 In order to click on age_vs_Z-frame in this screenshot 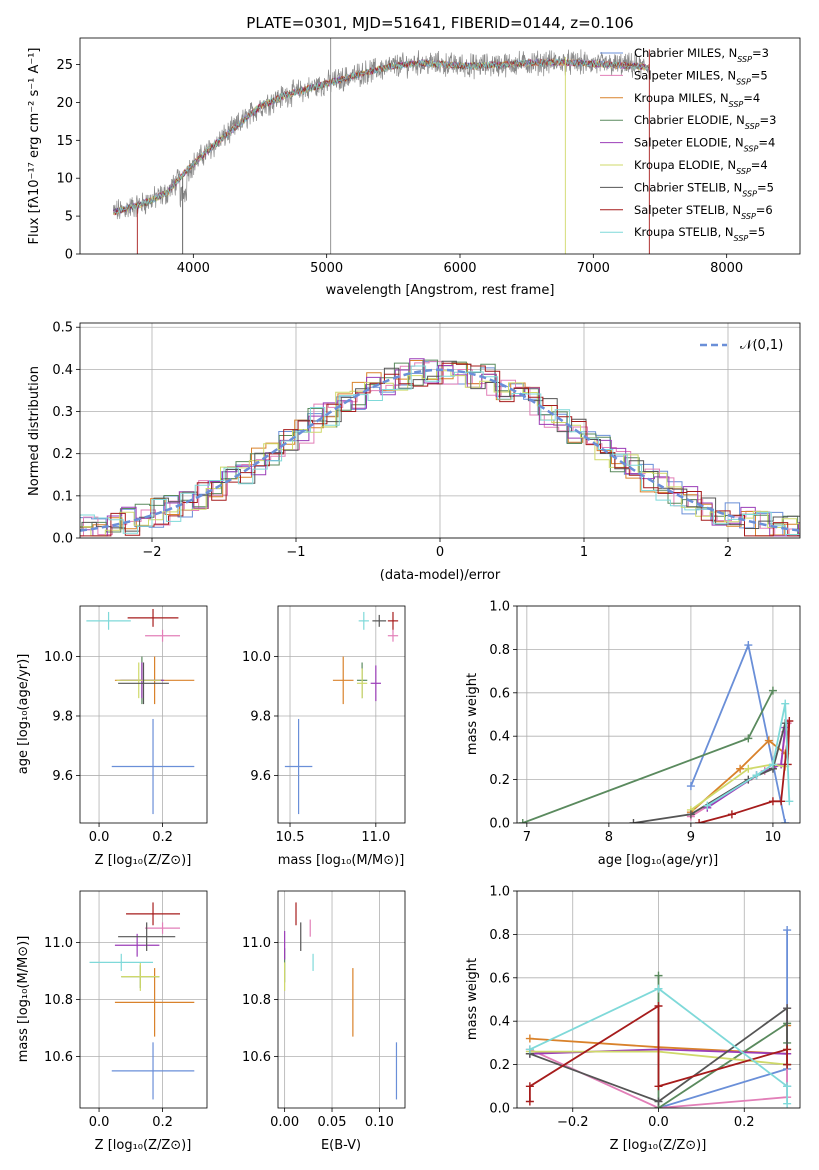, I will do `click(143, 714)`.